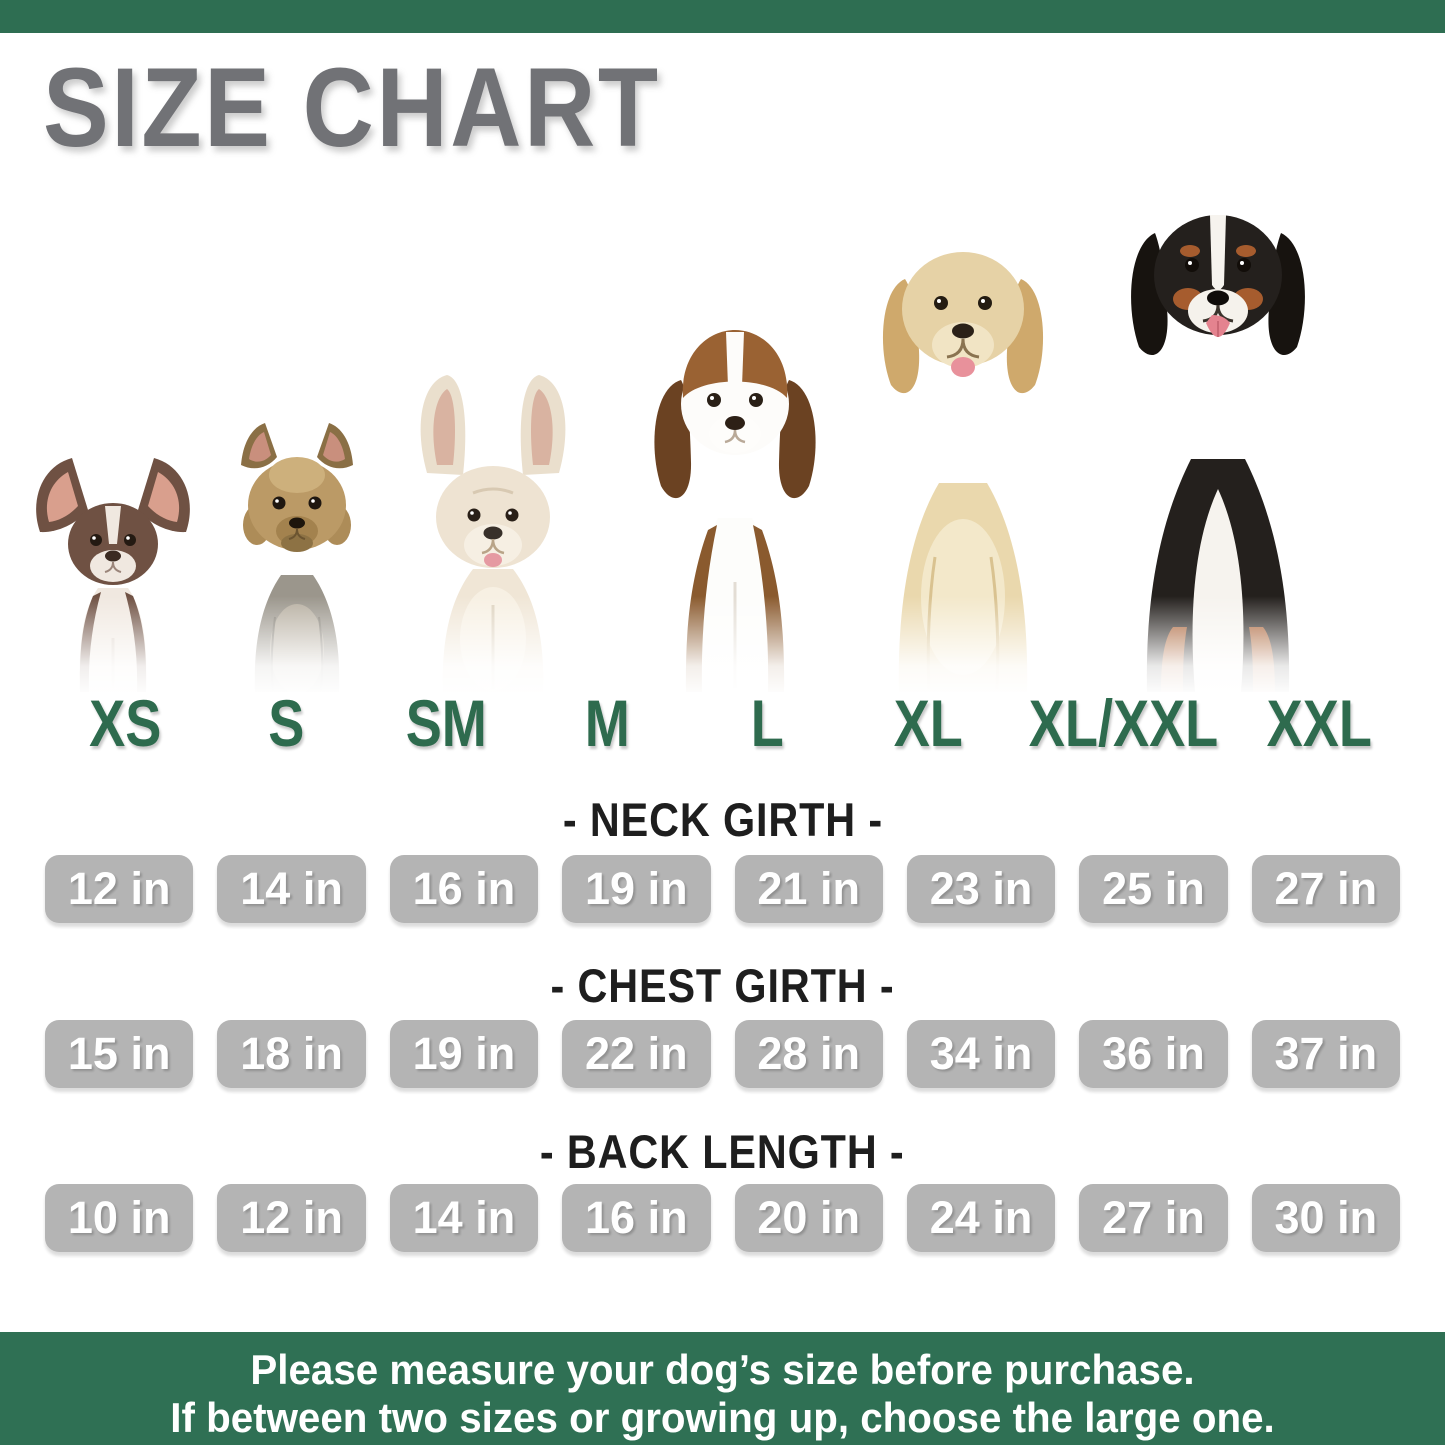  Describe the element at coordinates (291, 1054) in the screenshot. I see `chest-girth-value: 18 in` at that location.